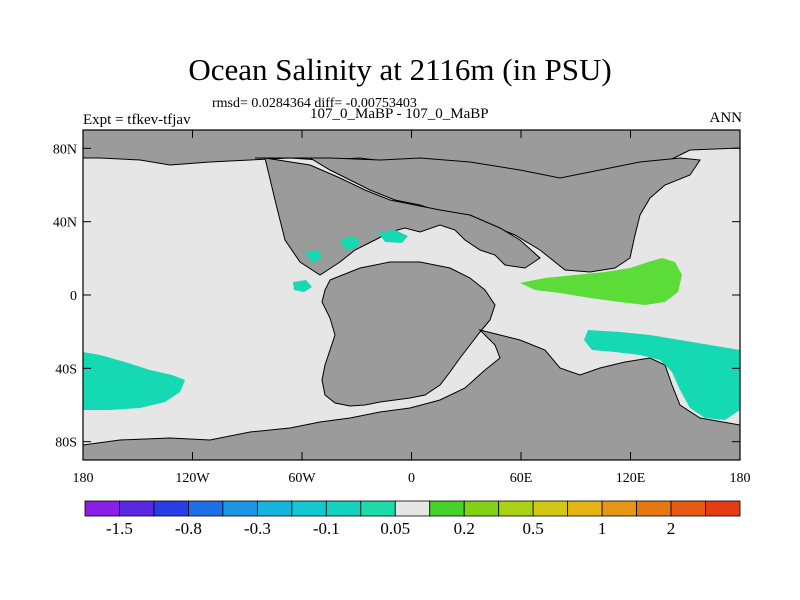 Image resolution: width=800 pixels, height=600 pixels. Describe the element at coordinates (73, 296) in the screenshot. I see `y-tick-label: 0` at that location.